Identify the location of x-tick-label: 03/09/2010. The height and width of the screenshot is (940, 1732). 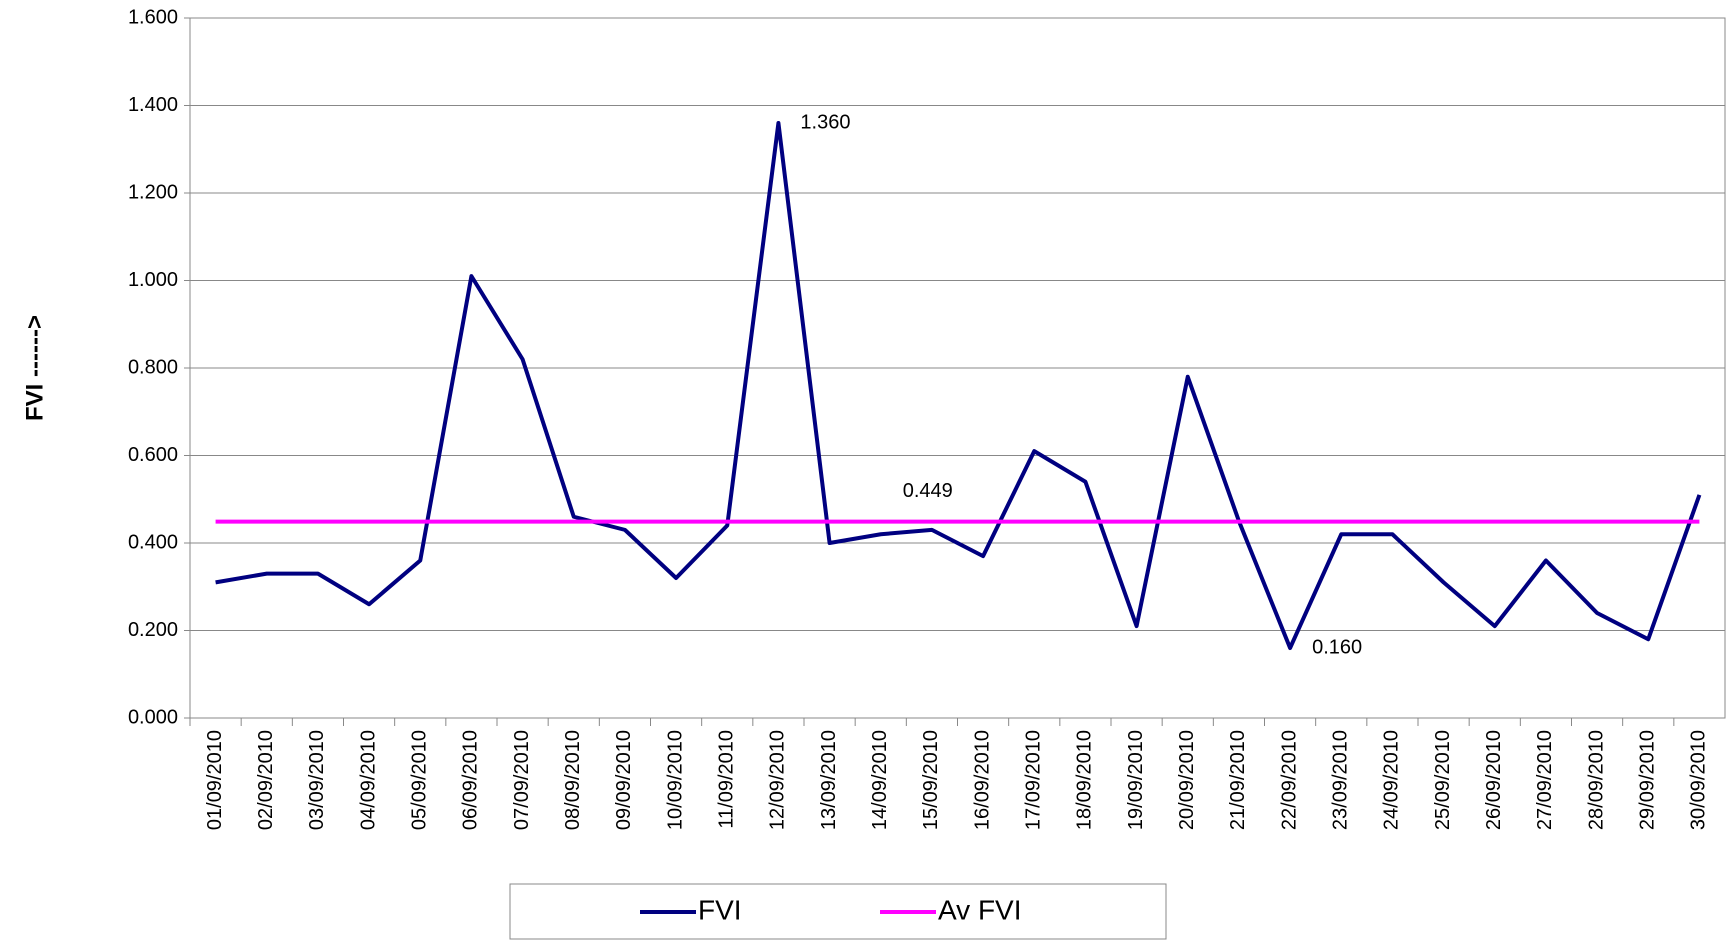
(317, 780).